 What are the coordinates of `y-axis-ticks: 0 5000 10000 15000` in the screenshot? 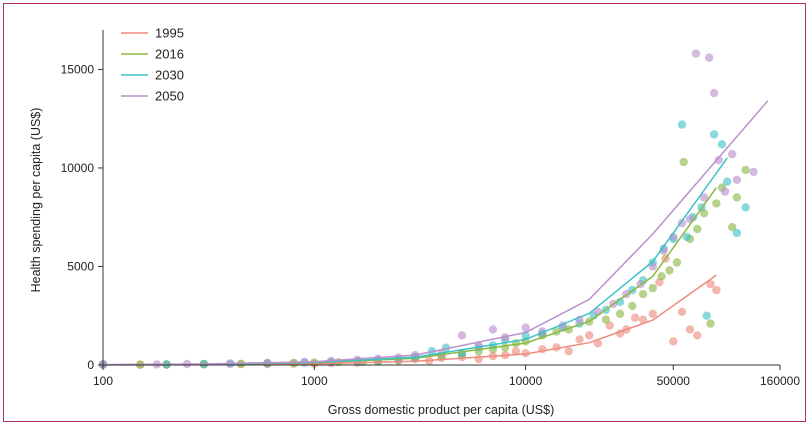 It's located at (82, 217).